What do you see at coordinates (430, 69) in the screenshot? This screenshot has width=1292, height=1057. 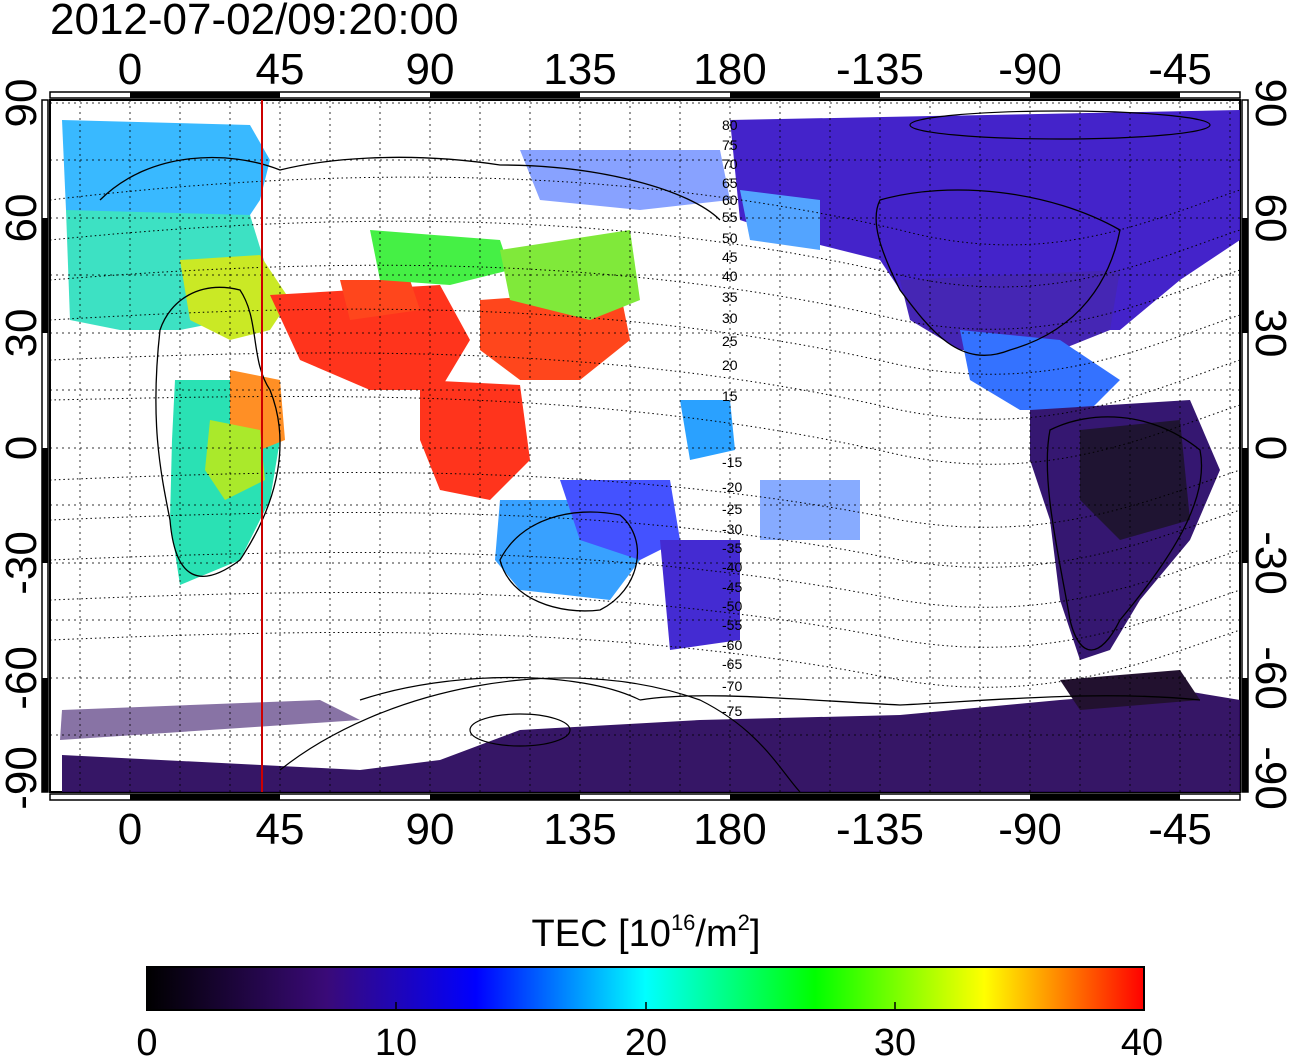 I see `top-lon-tick: 90` at bounding box center [430, 69].